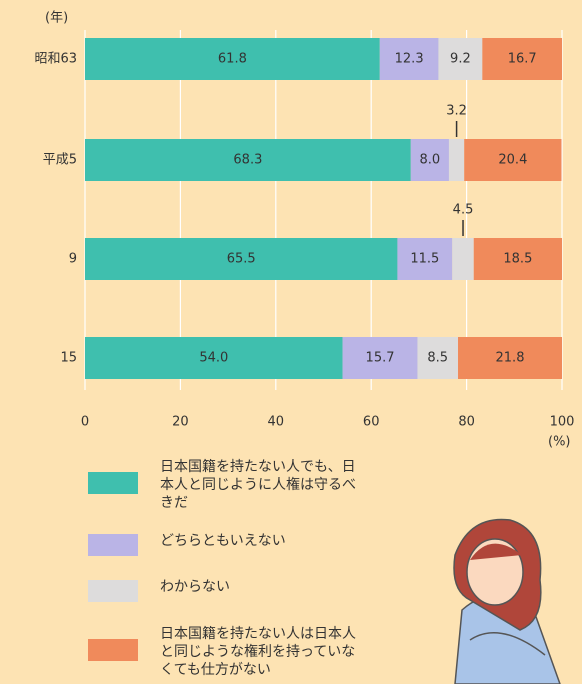 This screenshot has width=582, height=684. Describe the element at coordinates (258, 485) in the screenshot. I see `legend-label: 日本国籍を持たない人でも、日本人と同じように人権は守るべきだ` at that location.